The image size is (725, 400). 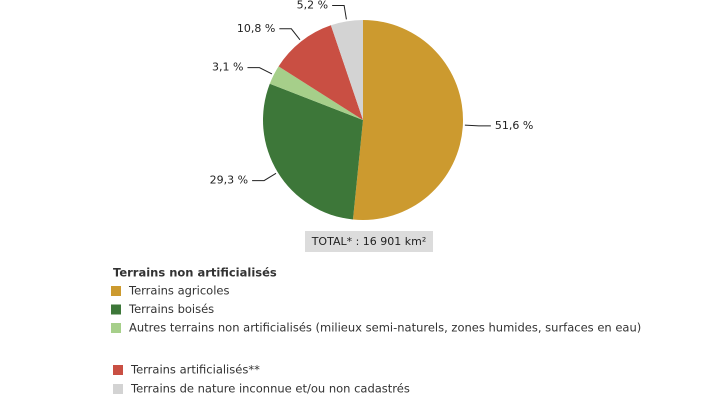 I want to click on total-box, so click(x=369, y=241).